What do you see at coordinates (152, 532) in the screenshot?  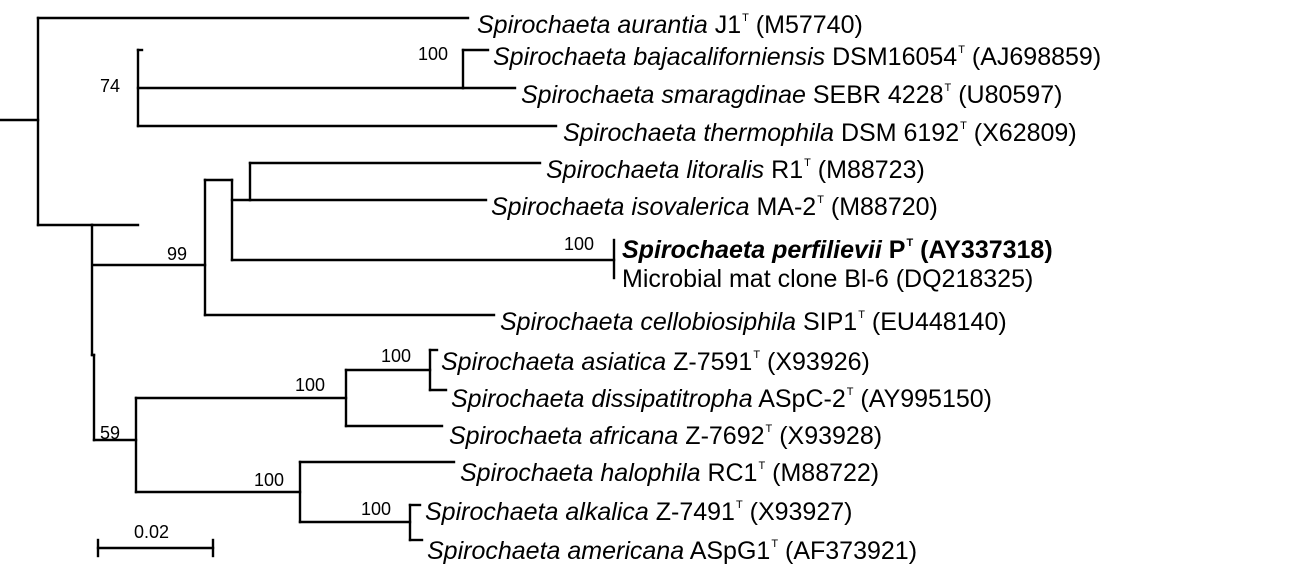 I see `scale-bar-label: 0.02` at bounding box center [152, 532].